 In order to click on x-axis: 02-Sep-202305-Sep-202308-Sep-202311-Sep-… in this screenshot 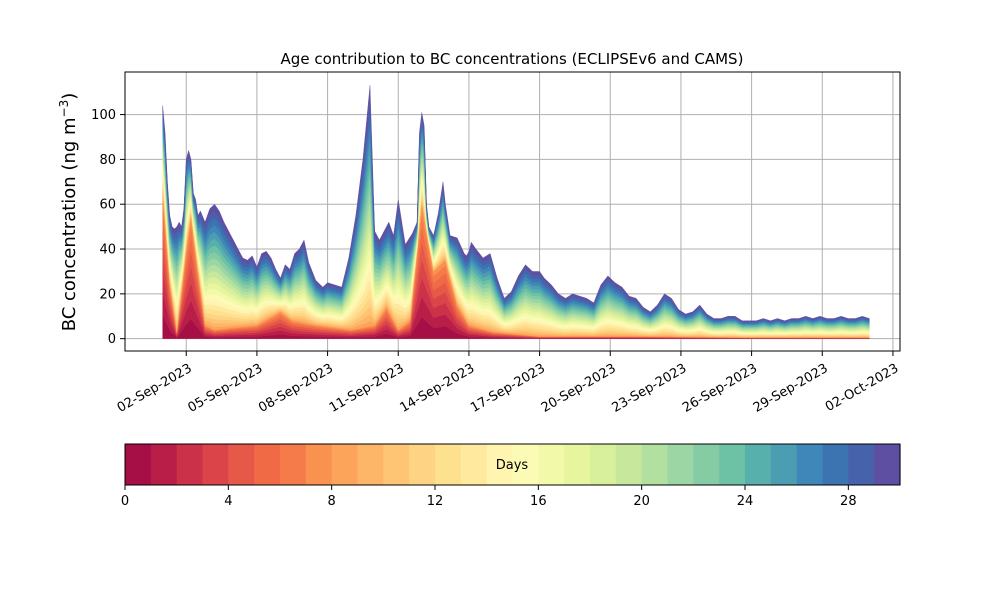, I will do `click(508, 383)`.